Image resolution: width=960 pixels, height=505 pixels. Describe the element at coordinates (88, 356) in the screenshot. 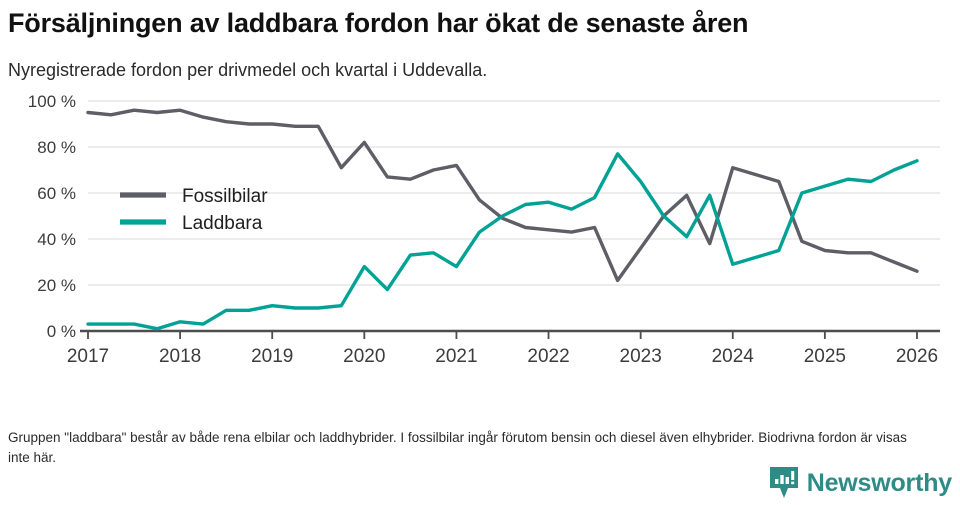

I see `x-axis-tick-label: 2017` at that location.